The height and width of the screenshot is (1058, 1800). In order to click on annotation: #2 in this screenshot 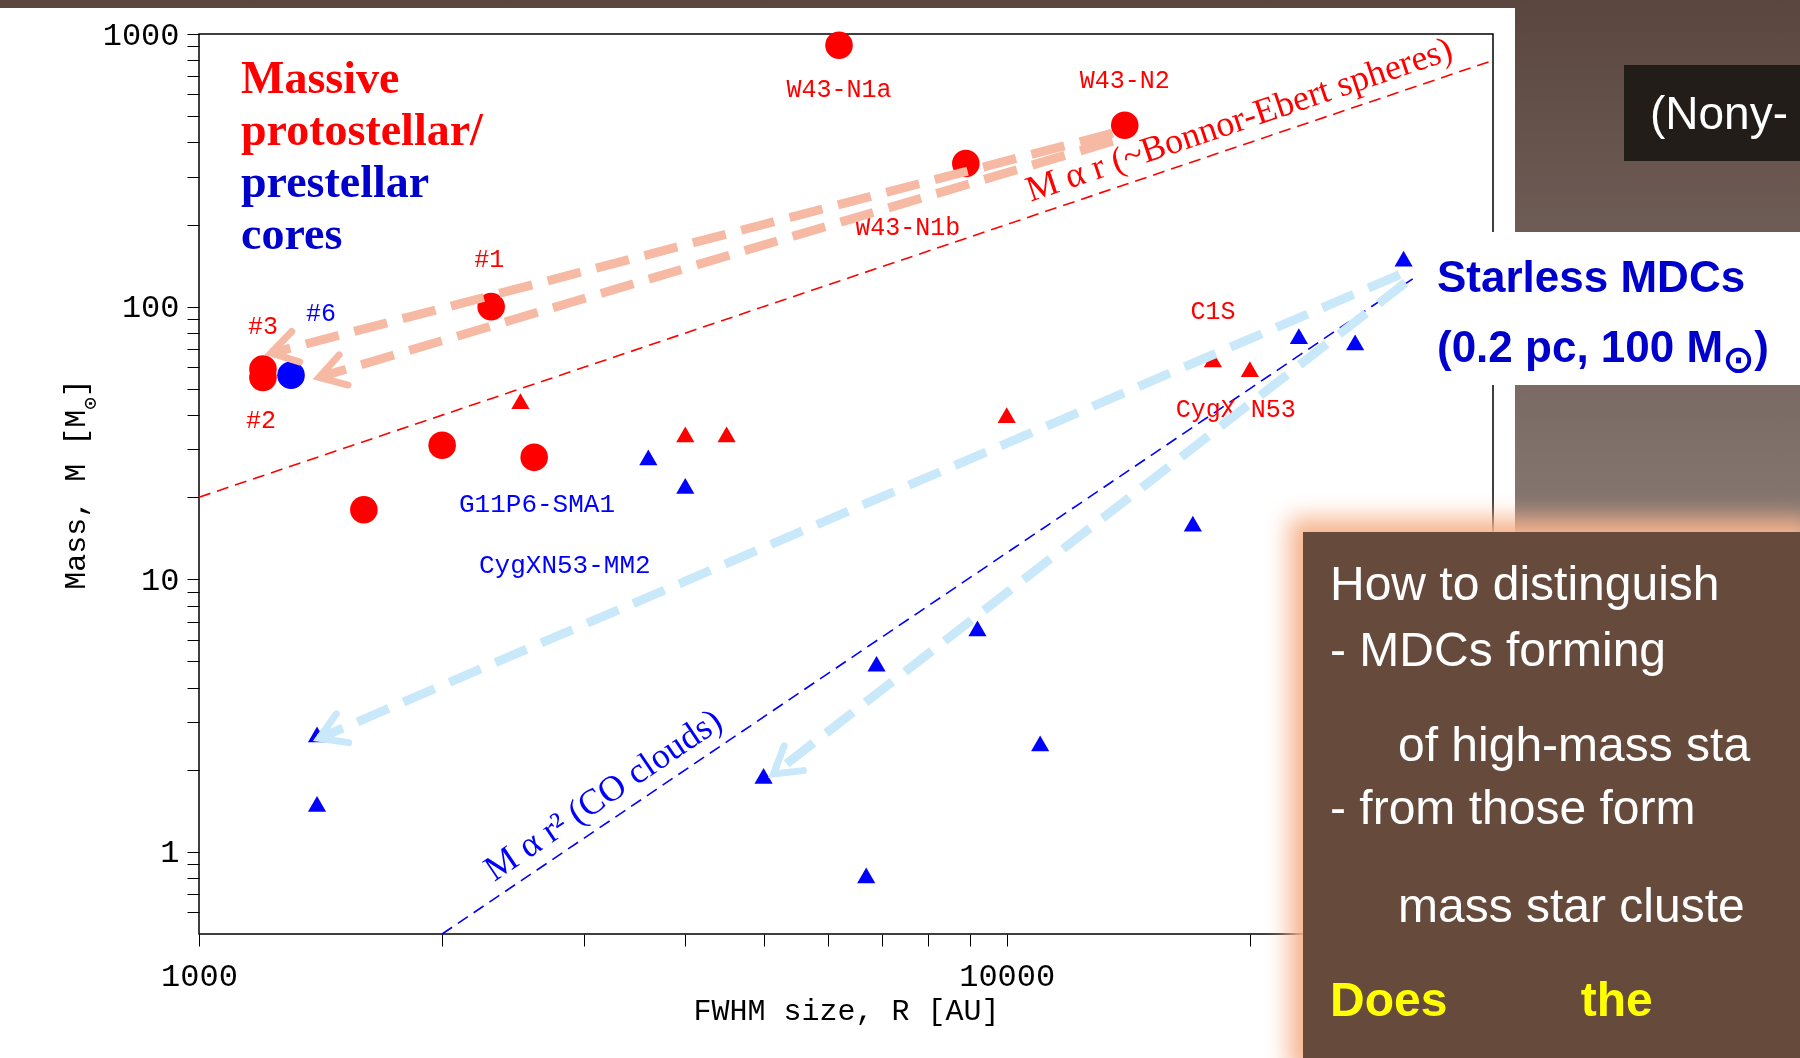, I will do `click(260, 422)`.